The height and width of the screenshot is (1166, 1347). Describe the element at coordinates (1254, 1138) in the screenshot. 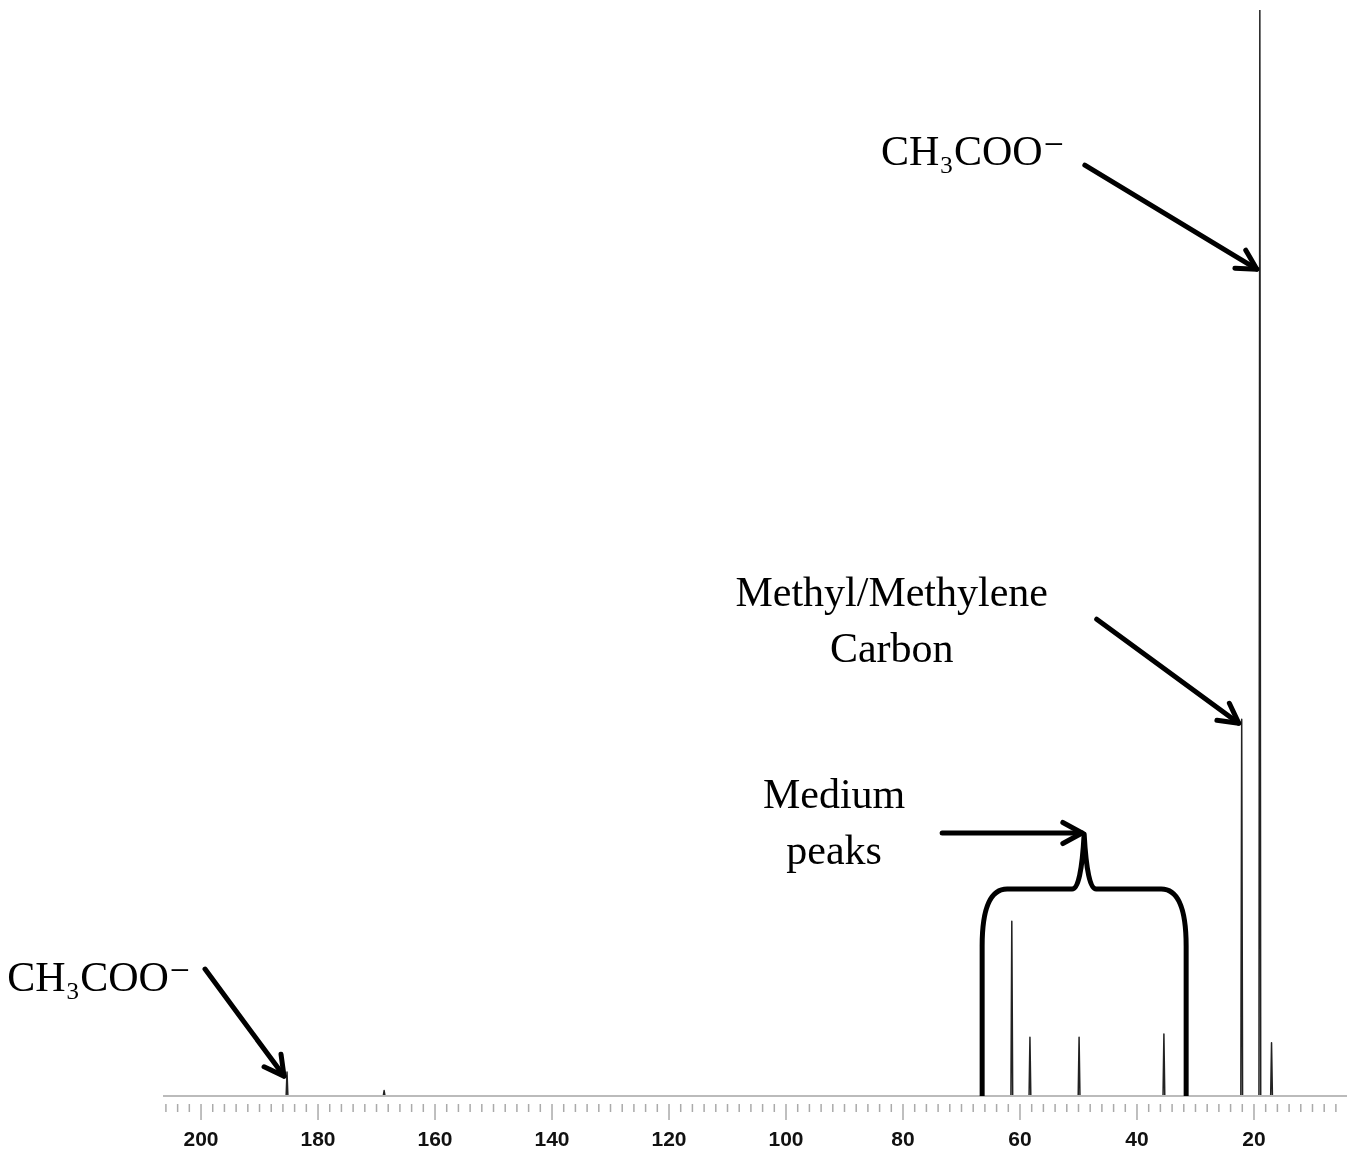

I see `x-tick-label: 20` at that location.